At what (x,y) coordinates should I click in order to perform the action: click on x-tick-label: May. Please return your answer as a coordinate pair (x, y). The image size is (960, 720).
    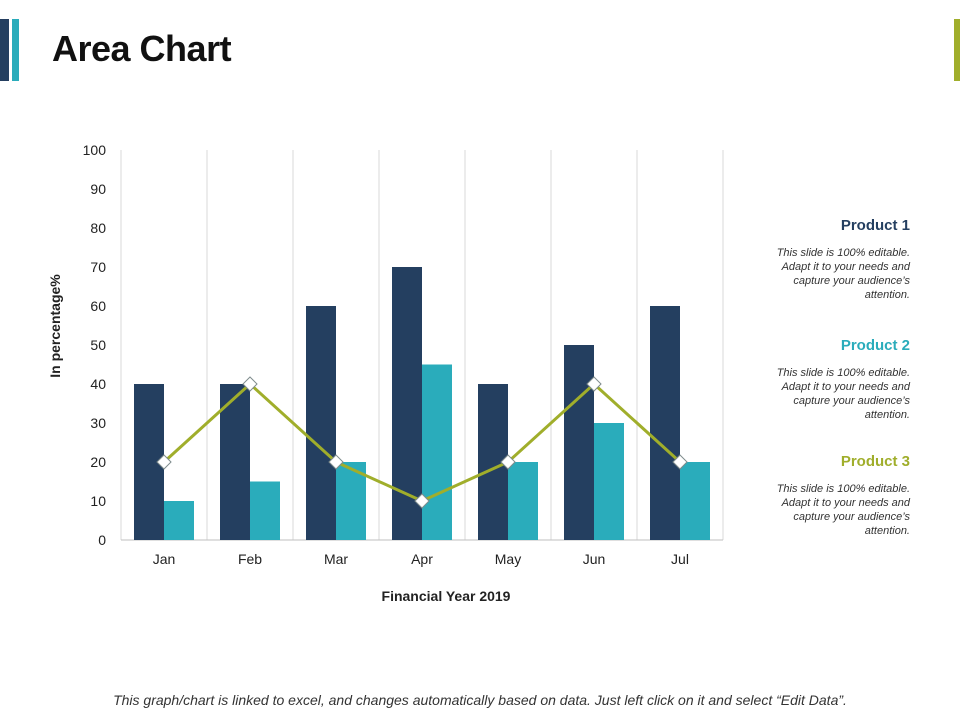
    Looking at the image, I should click on (508, 559).